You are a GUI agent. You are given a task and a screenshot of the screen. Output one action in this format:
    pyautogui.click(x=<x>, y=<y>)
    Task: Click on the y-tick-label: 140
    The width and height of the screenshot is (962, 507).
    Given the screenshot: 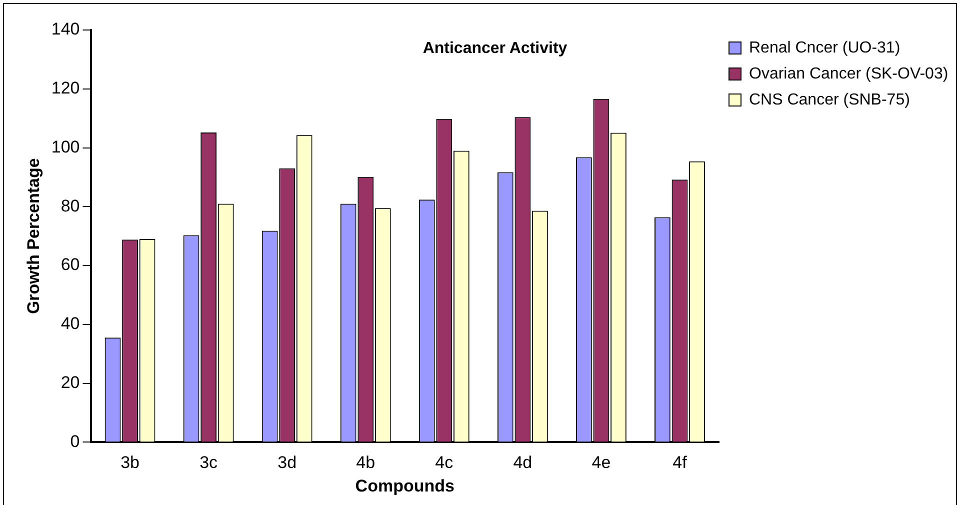 What is the action you would take?
    pyautogui.click(x=65, y=29)
    